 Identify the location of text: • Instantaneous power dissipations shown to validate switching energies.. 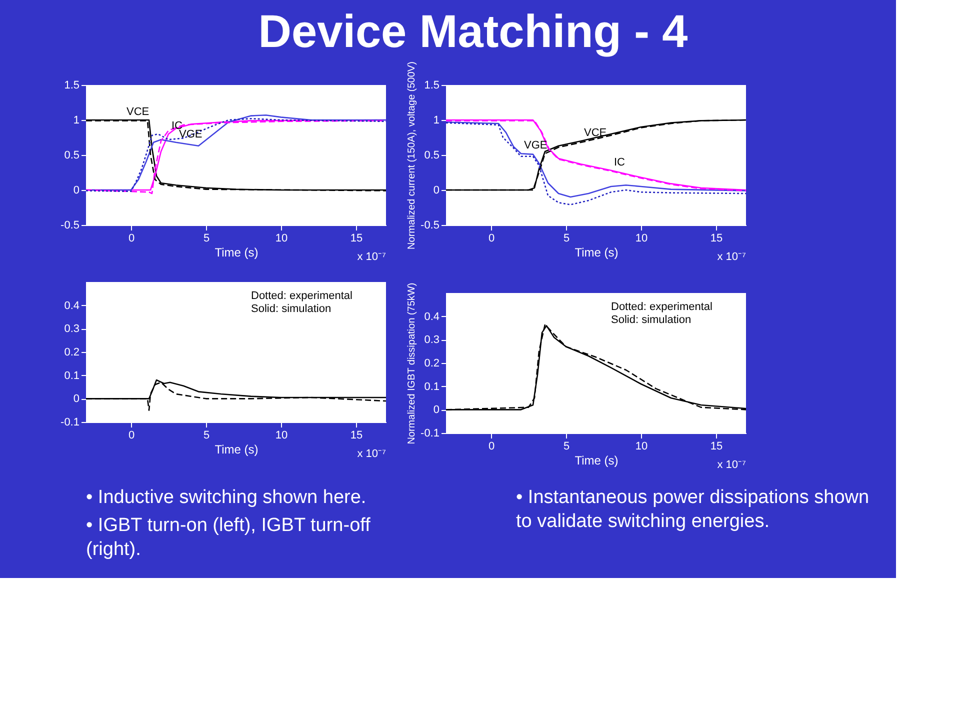
(693, 509).